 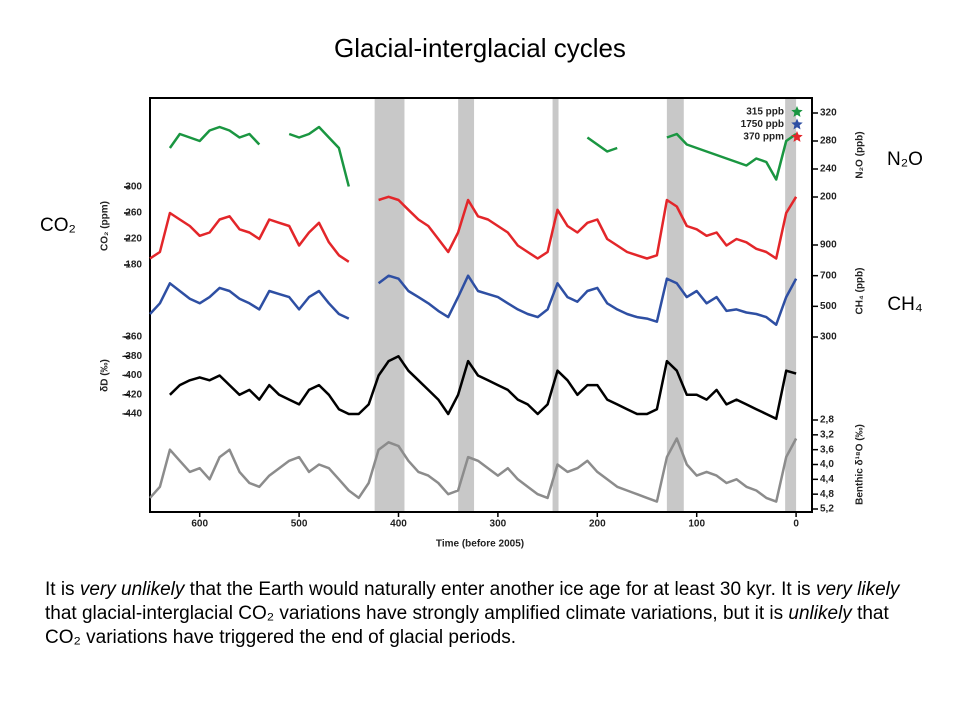 I want to click on y-tick-label: -420, so click(x=132, y=394).